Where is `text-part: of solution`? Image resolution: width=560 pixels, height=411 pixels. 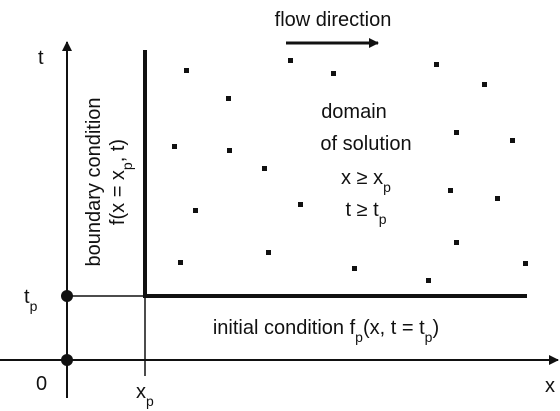
text-part: of solution is located at coordinates (365, 144).